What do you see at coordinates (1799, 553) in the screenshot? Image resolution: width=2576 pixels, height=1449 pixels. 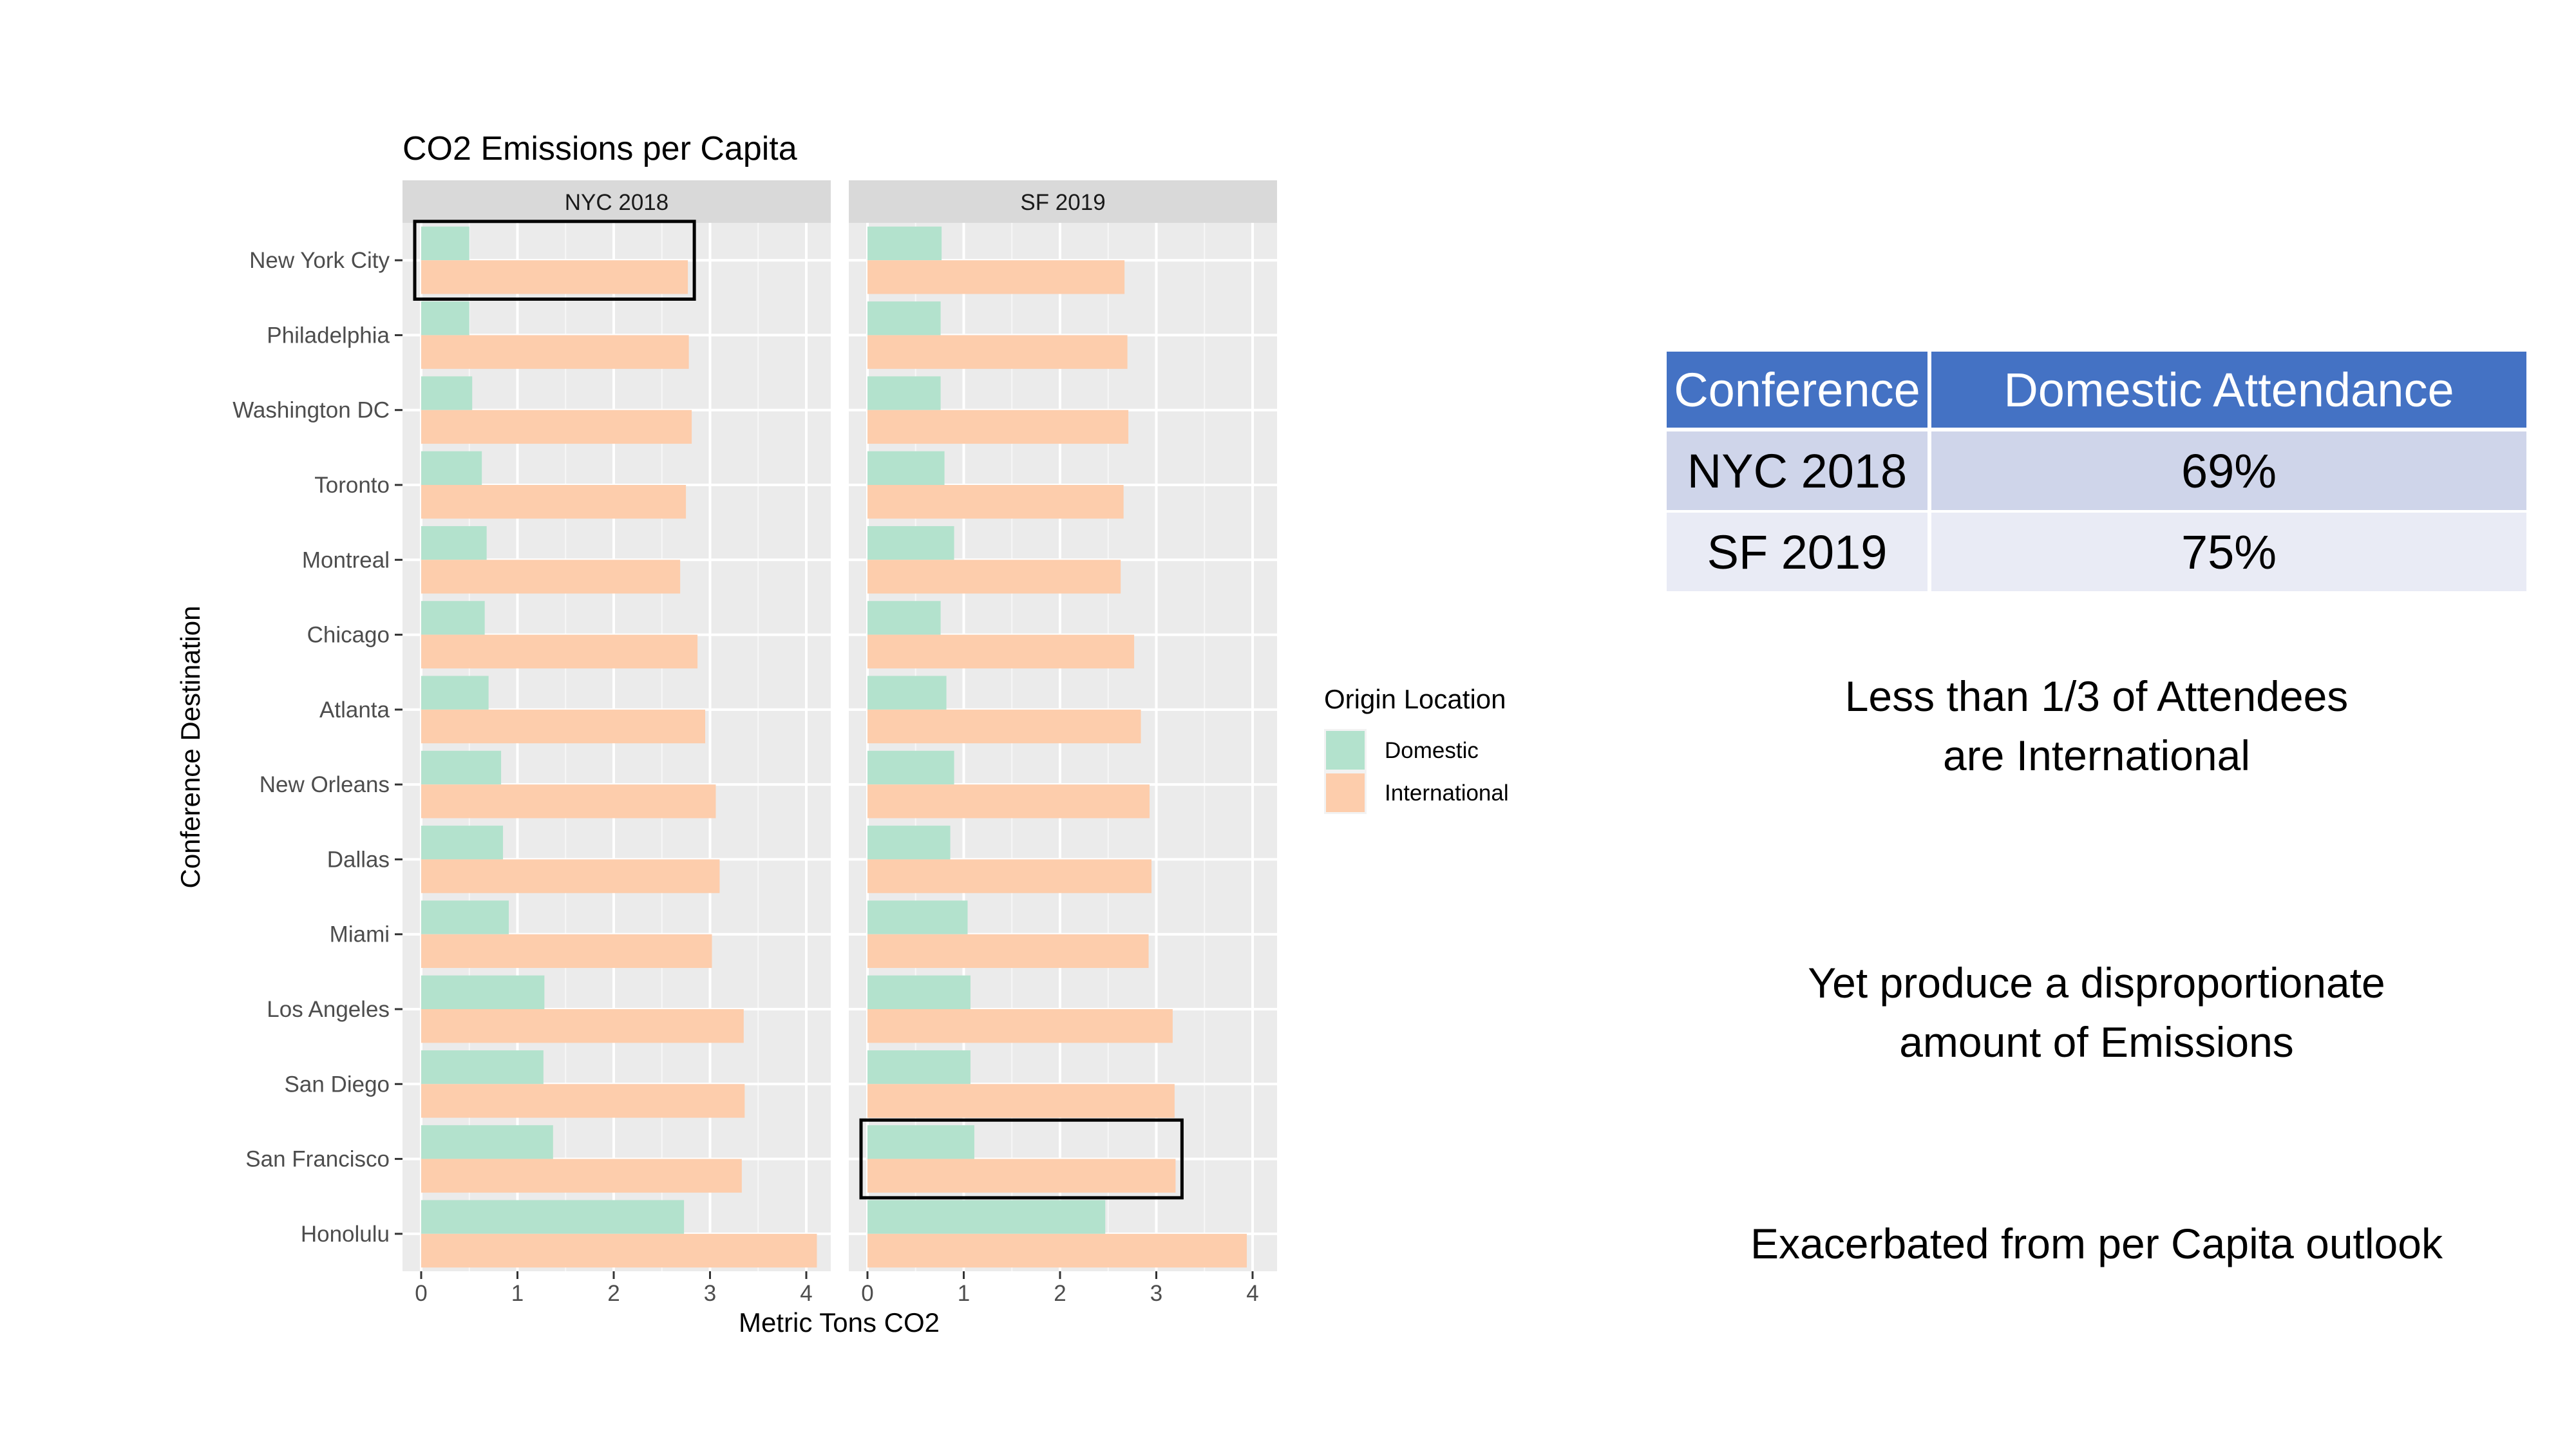 I see `table-cell-conference: SF 2019` at bounding box center [1799, 553].